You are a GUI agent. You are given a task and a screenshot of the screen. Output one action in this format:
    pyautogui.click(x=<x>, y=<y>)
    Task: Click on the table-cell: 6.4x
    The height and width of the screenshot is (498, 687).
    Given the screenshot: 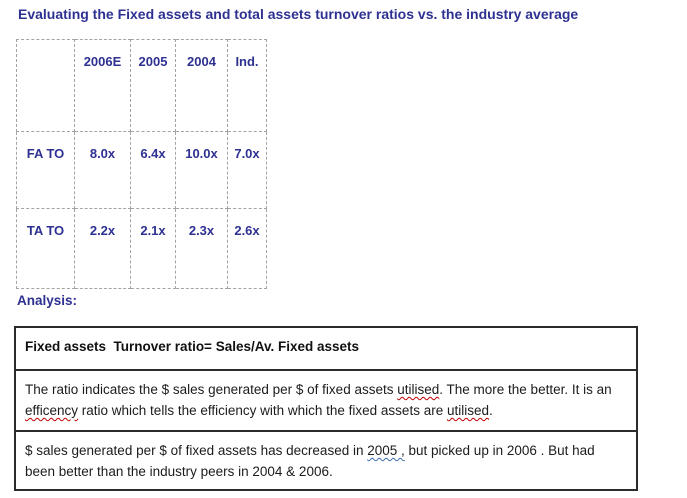 What is the action you would take?
    pyautogui.click(x=153, y=170)
    